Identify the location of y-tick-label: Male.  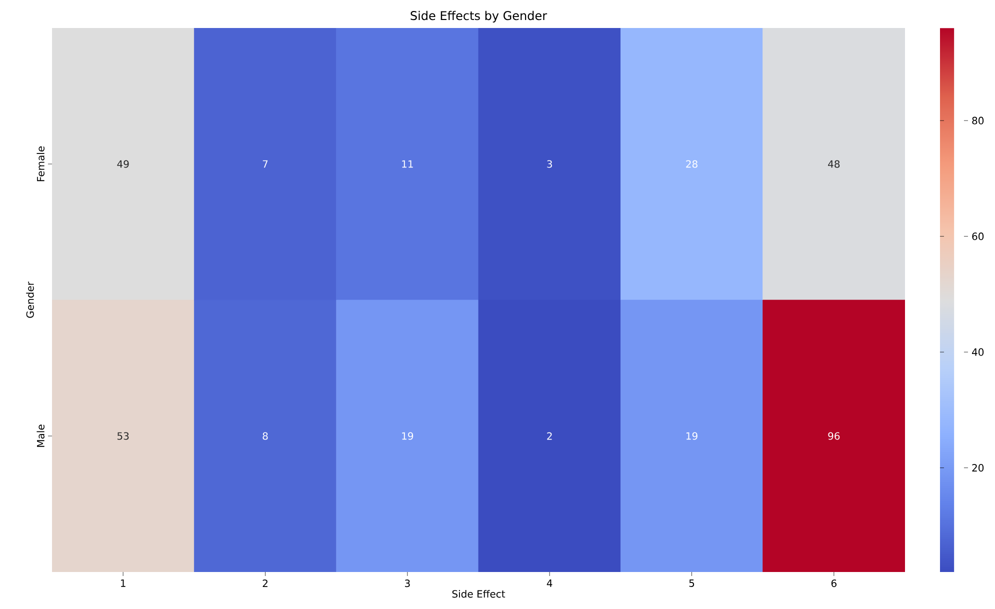
(40, 435).